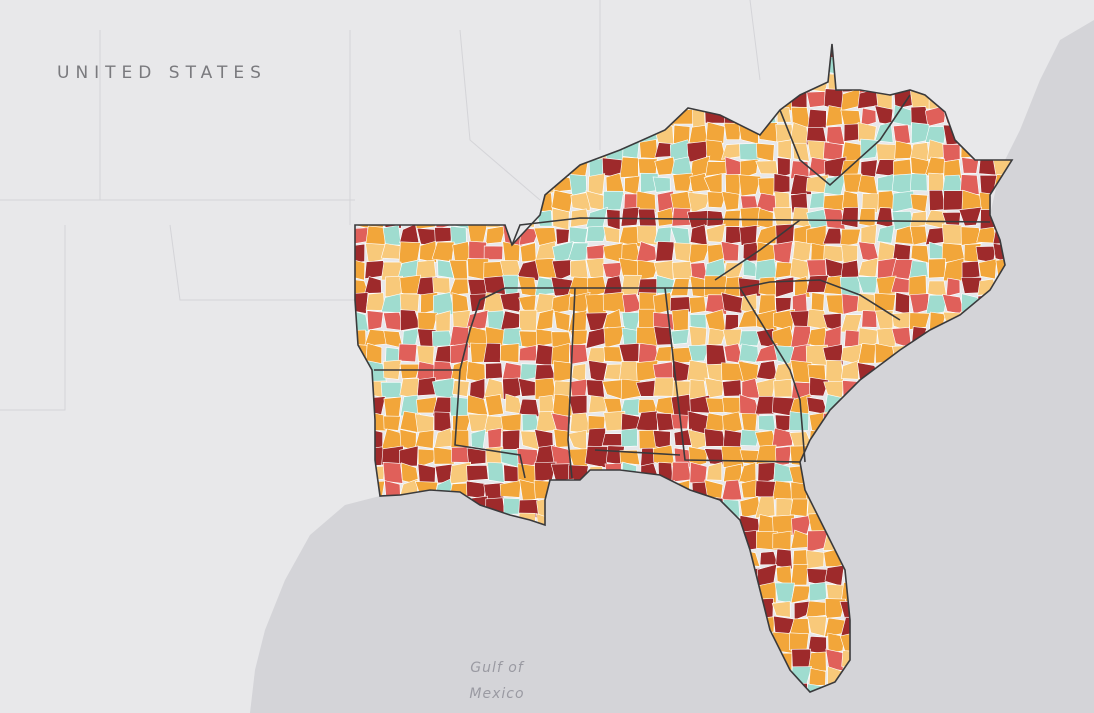 The image size is (1094, 713). What do you see at coordinates (497, 668) in the screenshot?
I see `water-label: Gulf of` at bounding box center [497, 668].